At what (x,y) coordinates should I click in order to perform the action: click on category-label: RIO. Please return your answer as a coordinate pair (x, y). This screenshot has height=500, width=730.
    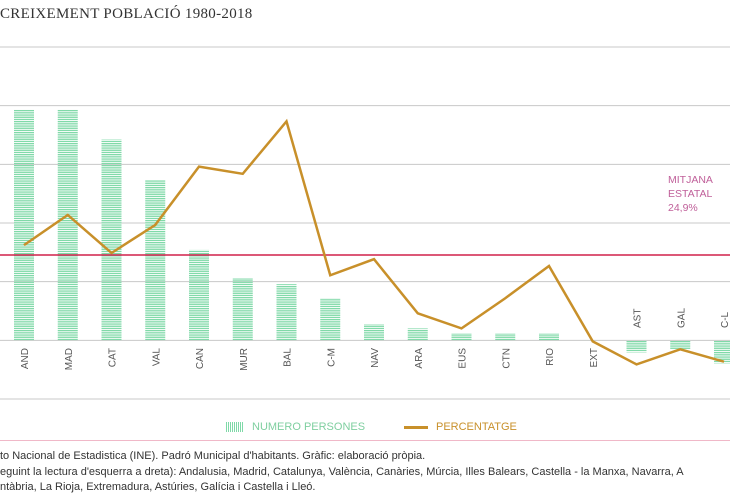
    Looking at the image, I should click on (550, 357).